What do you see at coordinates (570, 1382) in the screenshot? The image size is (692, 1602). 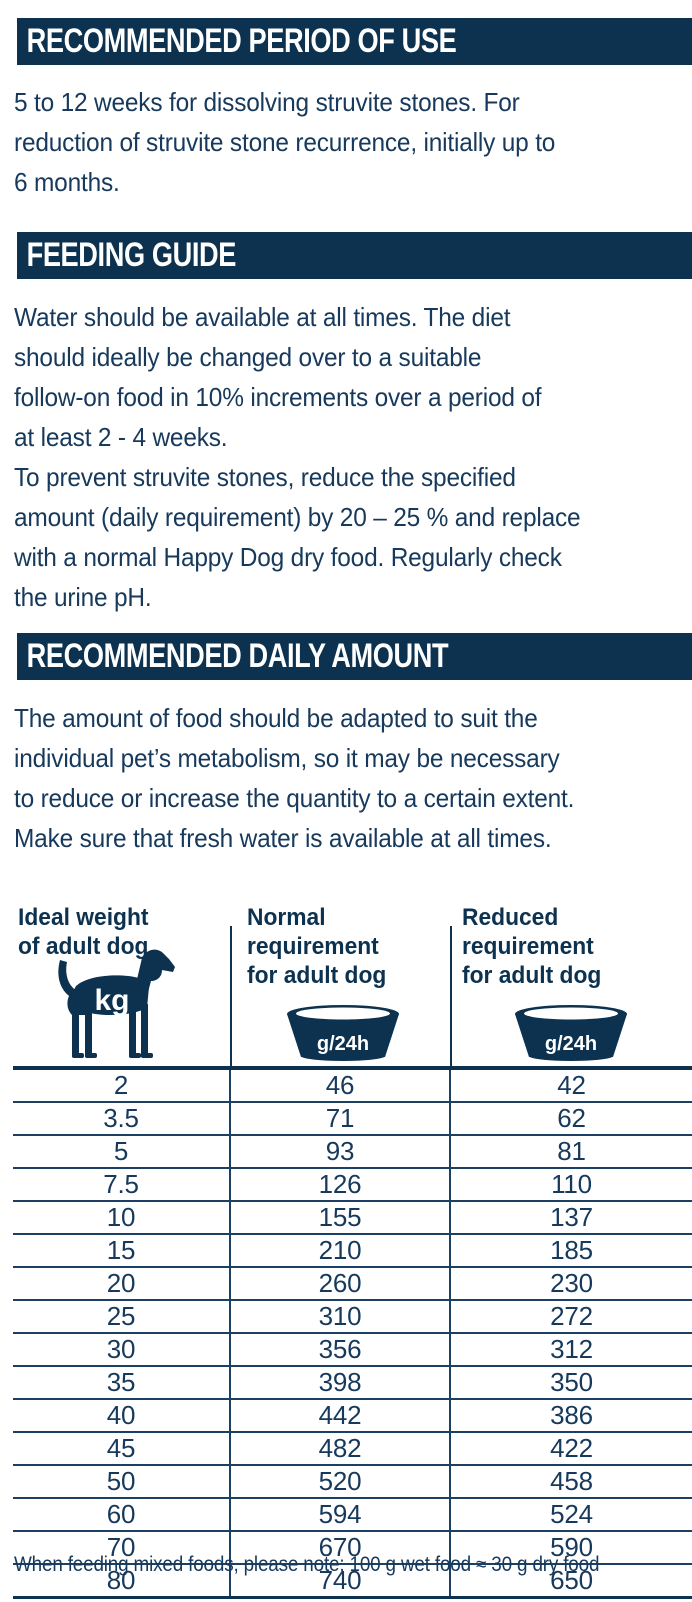 I see `table-cell: 350` at bounding box center [570, 1382].